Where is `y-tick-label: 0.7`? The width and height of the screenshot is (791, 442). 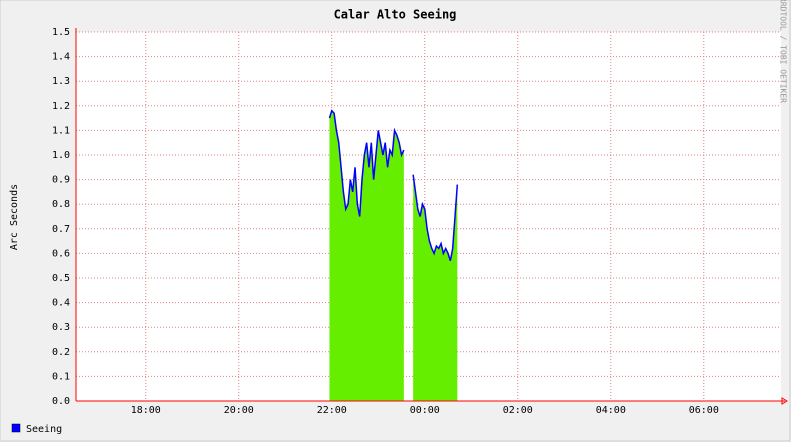
y-tick-label: 0.7 is located at coordinates (61, 229).